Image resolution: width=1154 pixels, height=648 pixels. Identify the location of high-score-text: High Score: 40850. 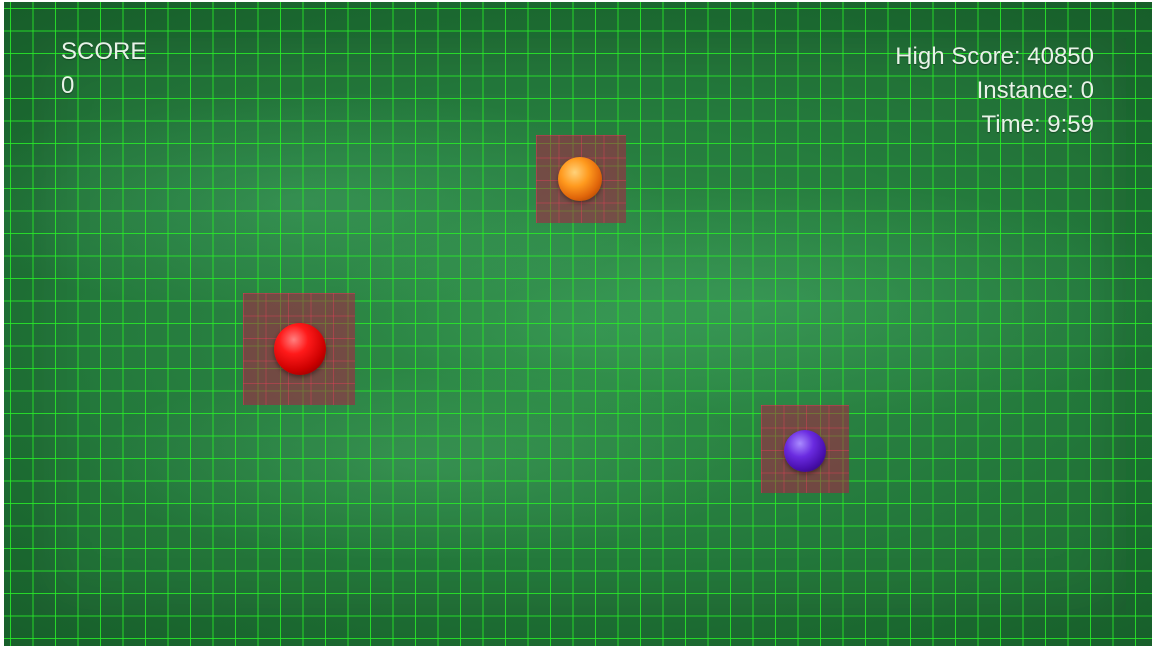
(994, 56).